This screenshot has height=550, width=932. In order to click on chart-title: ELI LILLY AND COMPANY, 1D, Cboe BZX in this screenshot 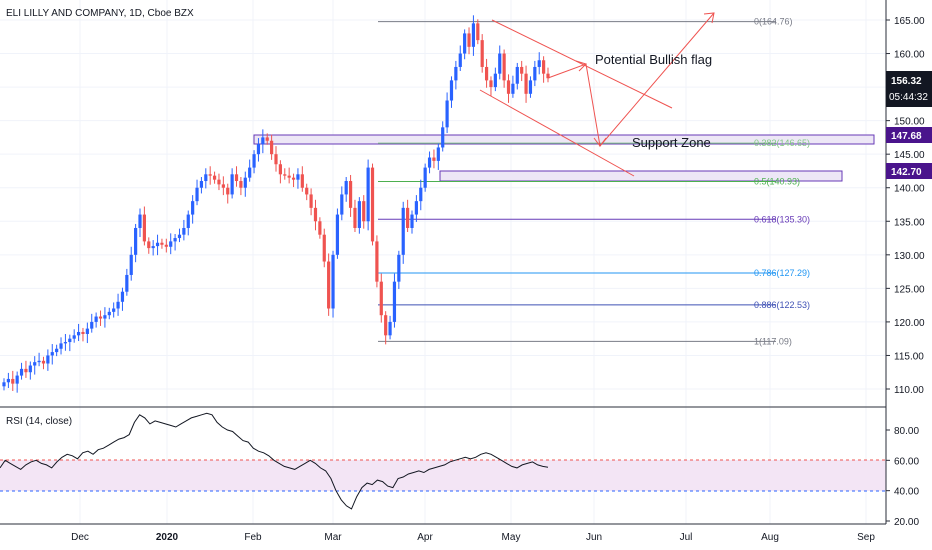, I will do `click(100, 13)`.